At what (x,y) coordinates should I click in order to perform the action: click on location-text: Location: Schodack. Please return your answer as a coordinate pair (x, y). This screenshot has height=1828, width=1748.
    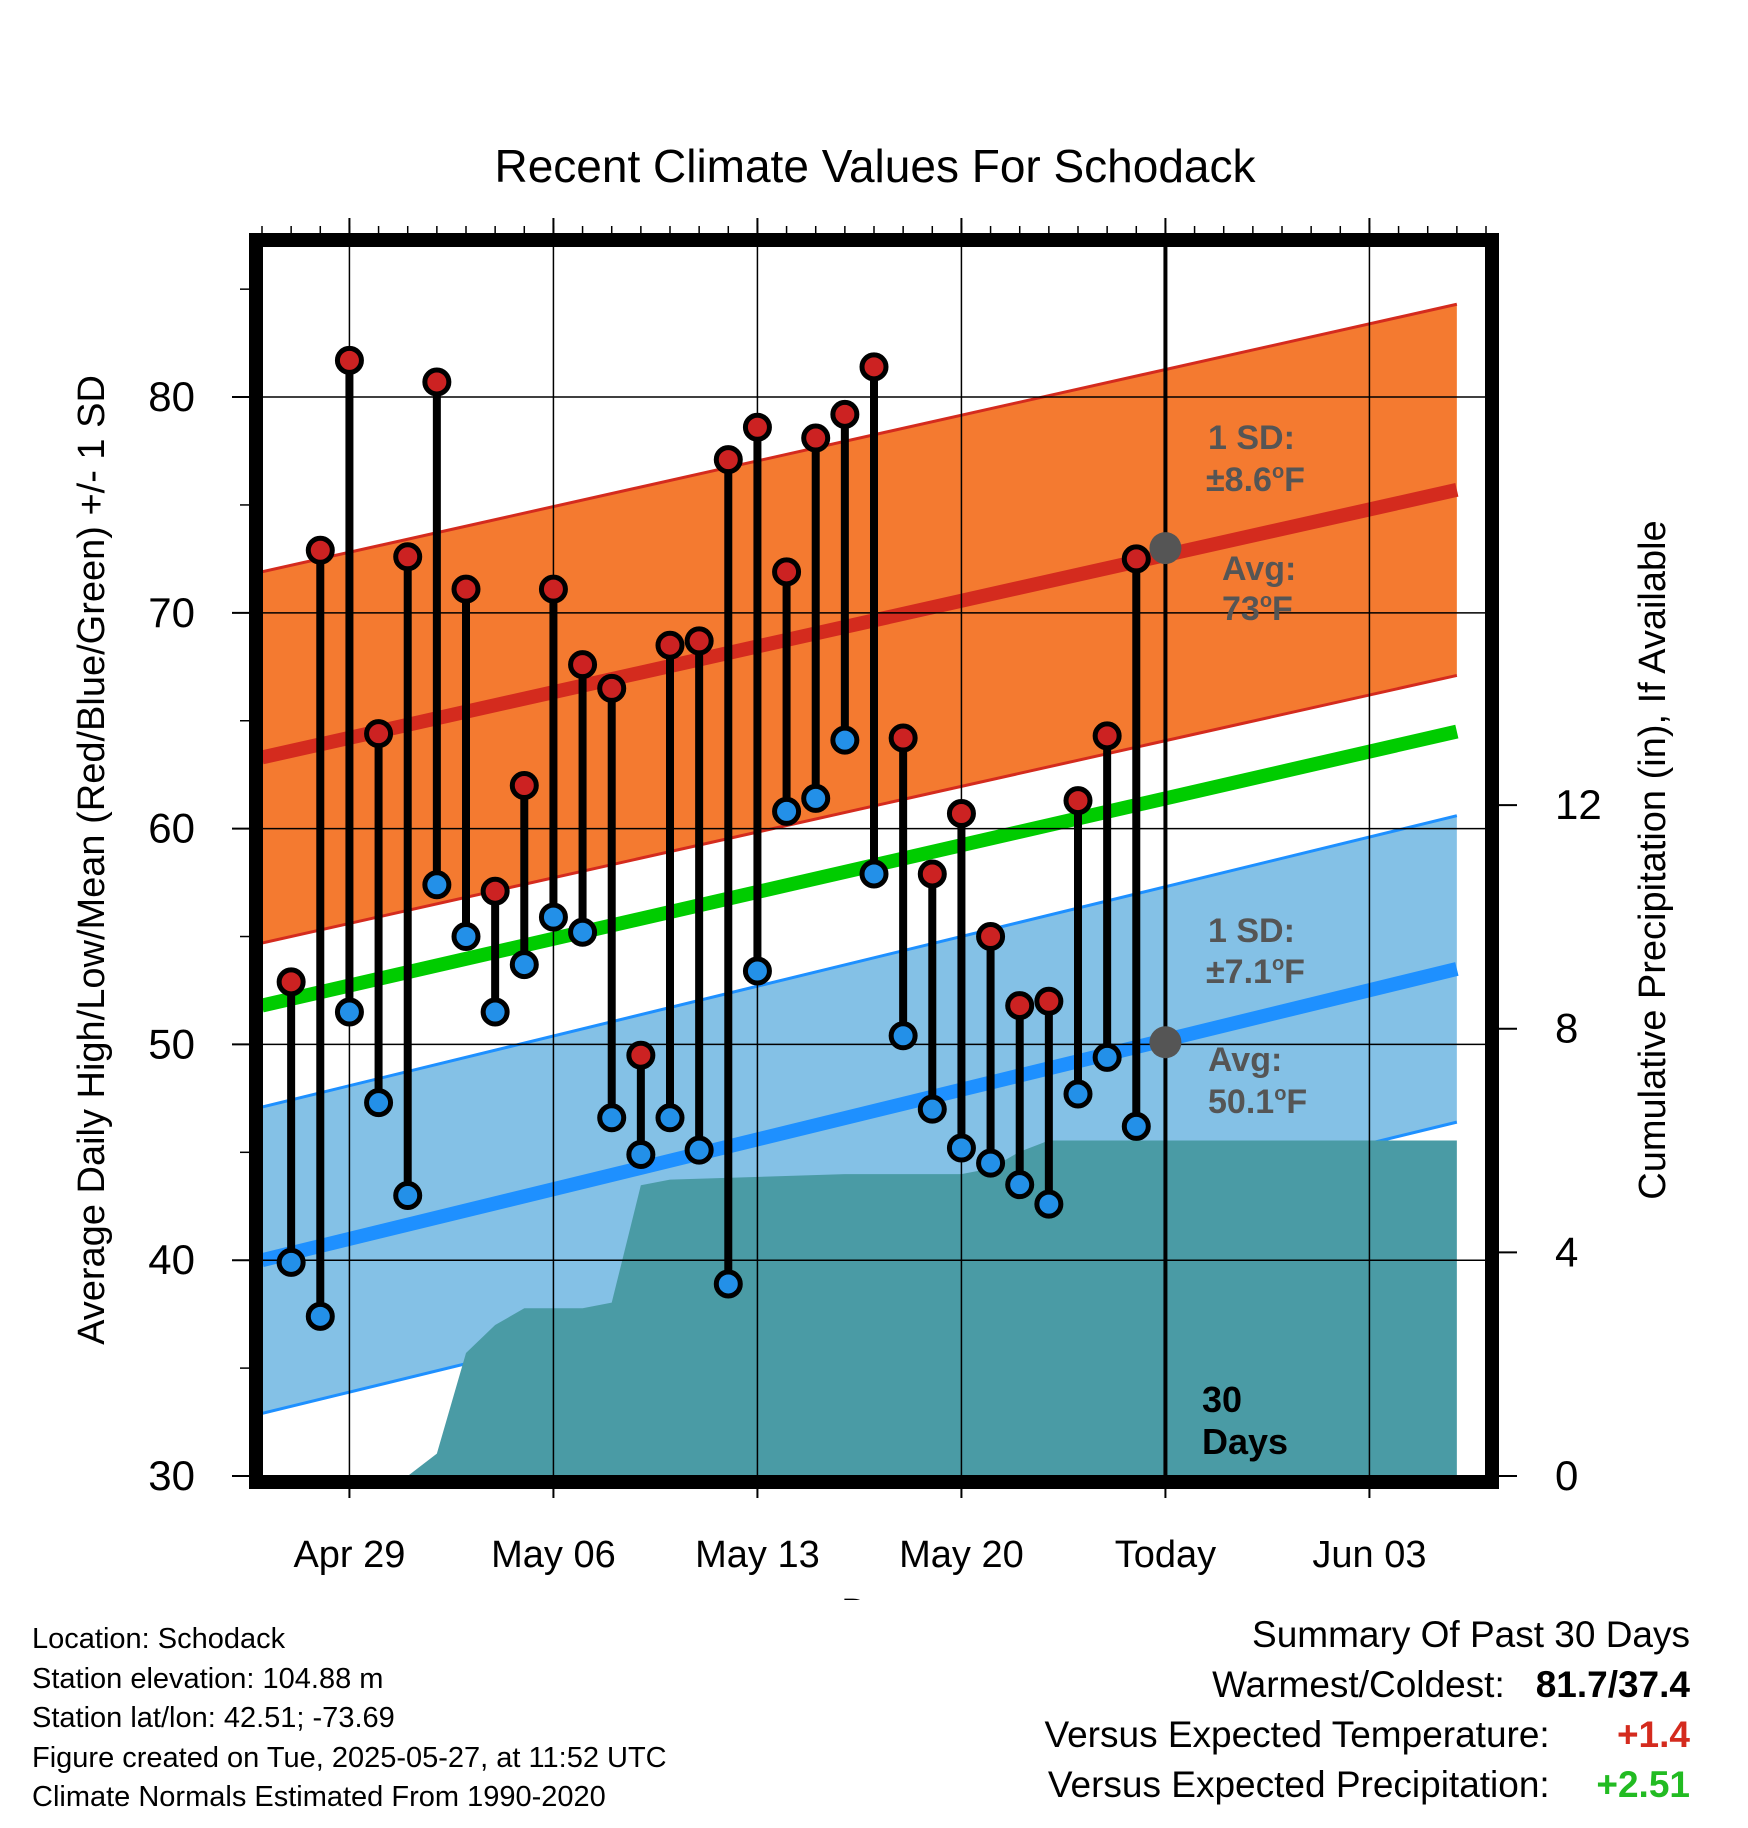
    Looking at the image, I should click on (159, 1639).